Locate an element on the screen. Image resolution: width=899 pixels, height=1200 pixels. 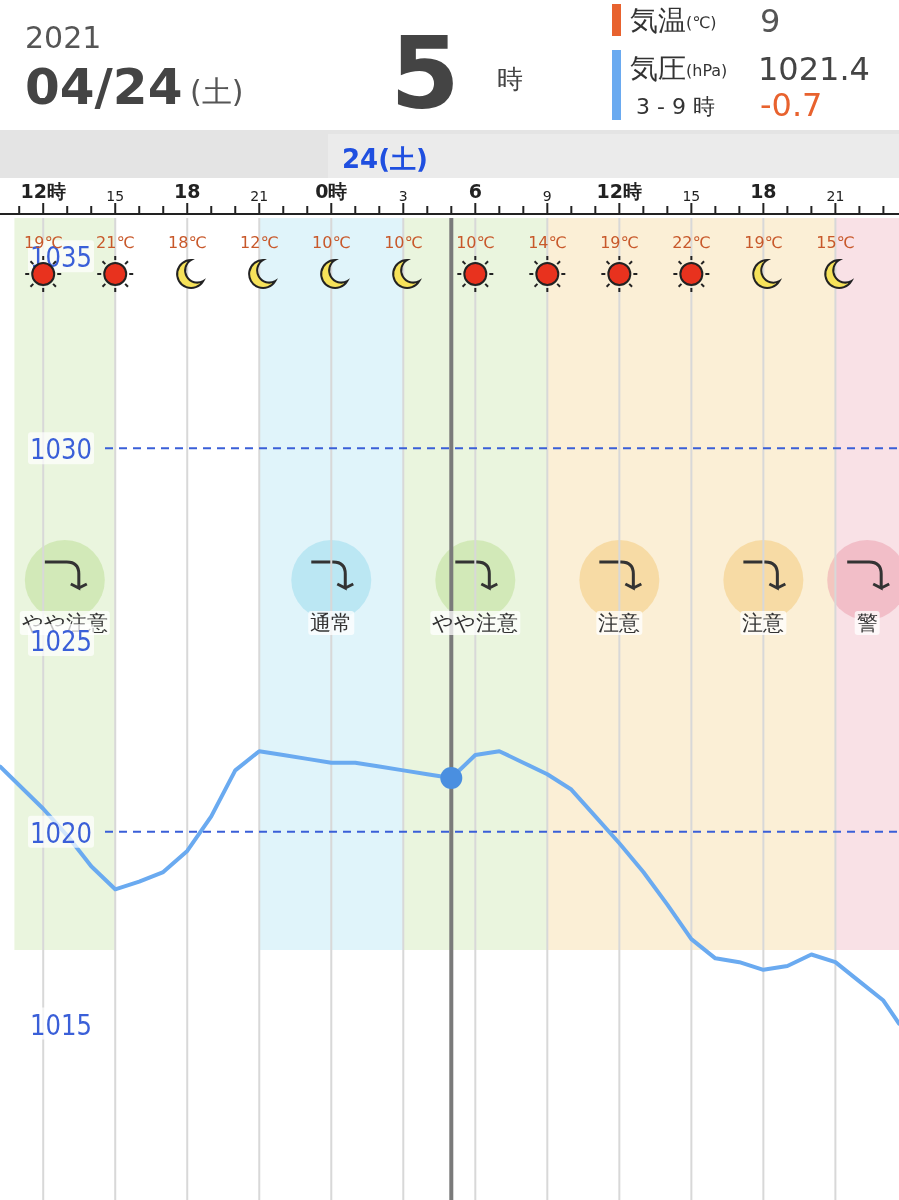
text: 2021 is located at coordinates (63, 37).